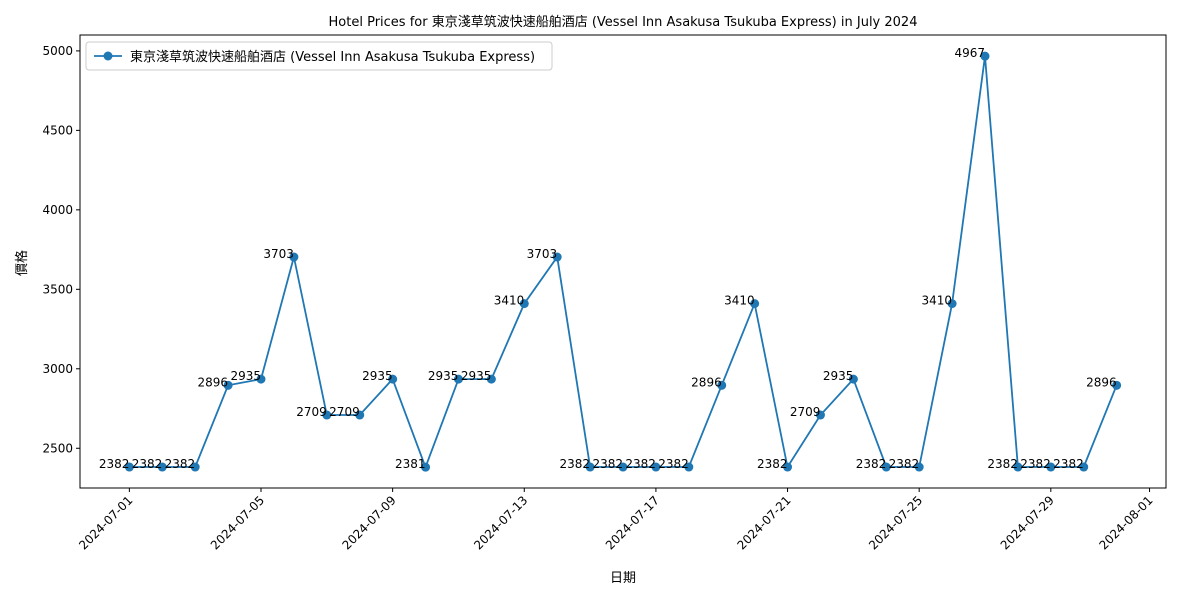  Describe the element at coordinates (895, 522) in the screenshot. I see `x-tick-label: 2024-07-25` at that location.